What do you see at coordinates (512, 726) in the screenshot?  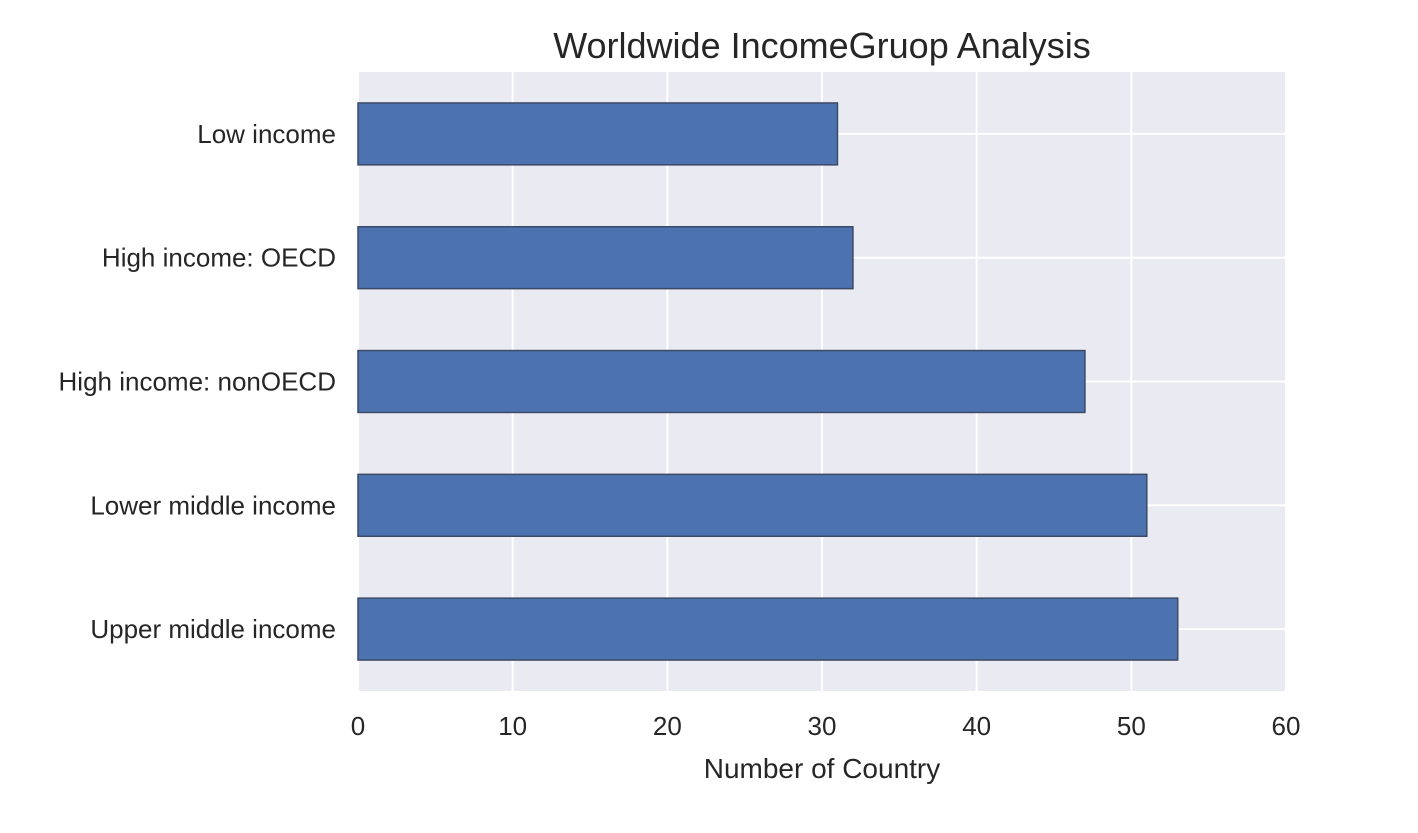 I see `x-tick-label: 10` at bounding box center [512, 726].